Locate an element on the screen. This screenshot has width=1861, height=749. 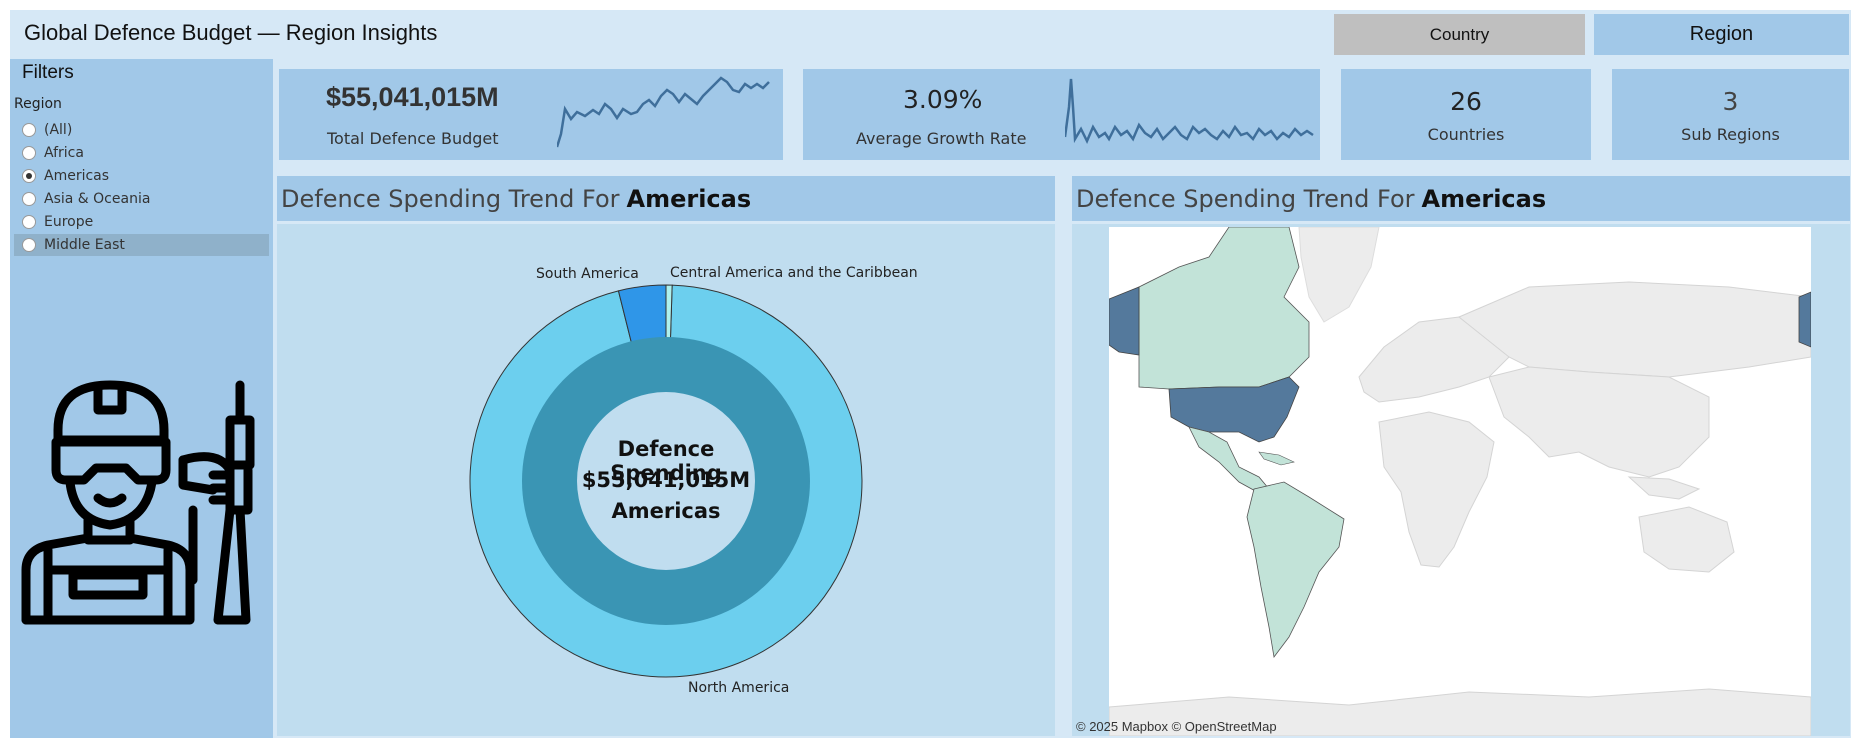
map-alaska-wrap is located at coordinates (1804, 319).